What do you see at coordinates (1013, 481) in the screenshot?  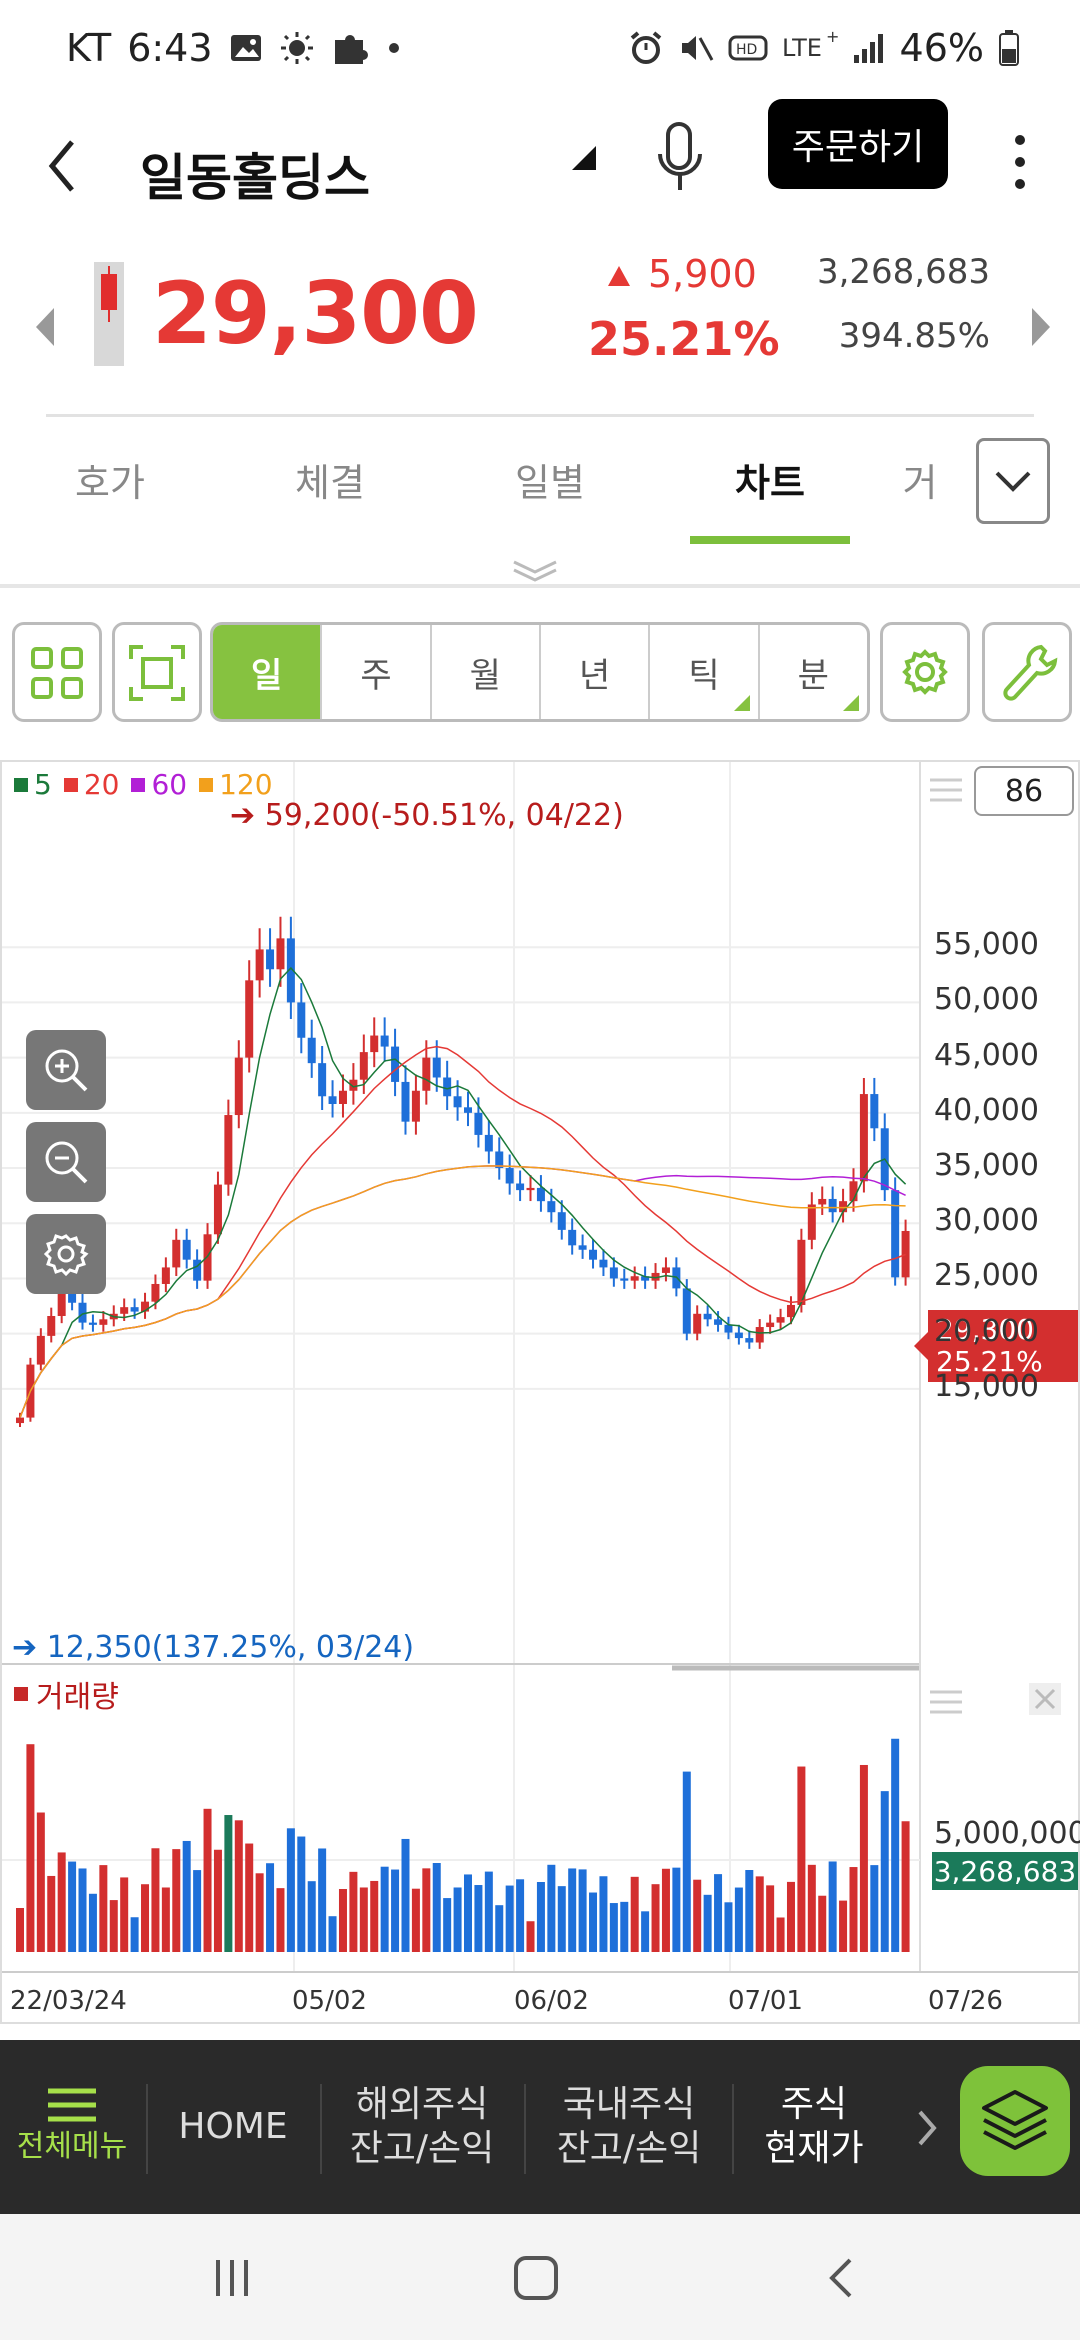 I see `tab-expand-button` at bounding box center [1013, 481].